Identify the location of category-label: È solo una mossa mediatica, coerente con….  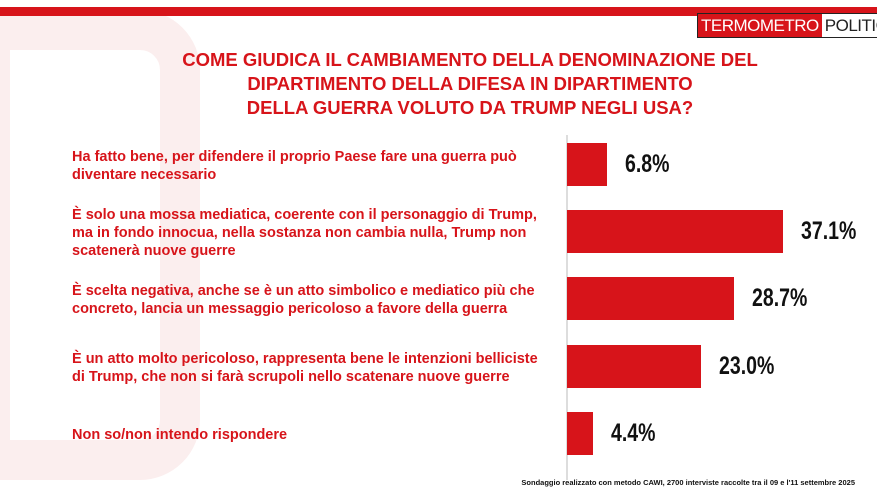
(304, 233).